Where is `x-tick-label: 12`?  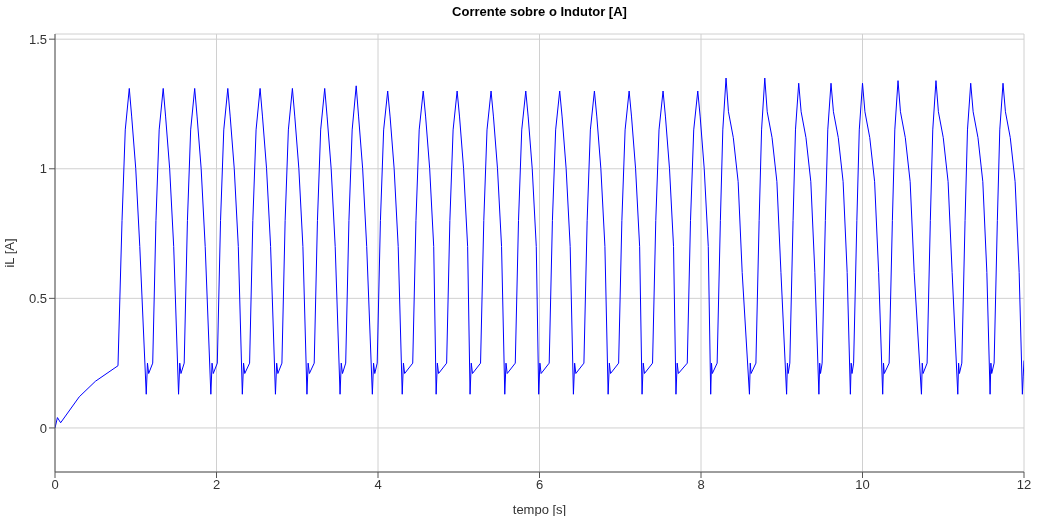
x-tick-label: 12 is located at coordinates (1024, 485).